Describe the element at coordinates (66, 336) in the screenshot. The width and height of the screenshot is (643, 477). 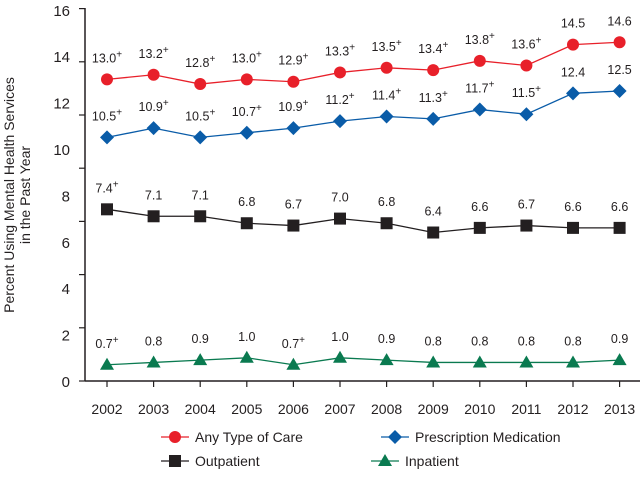
I see `y-tick-label: 2` at that location.